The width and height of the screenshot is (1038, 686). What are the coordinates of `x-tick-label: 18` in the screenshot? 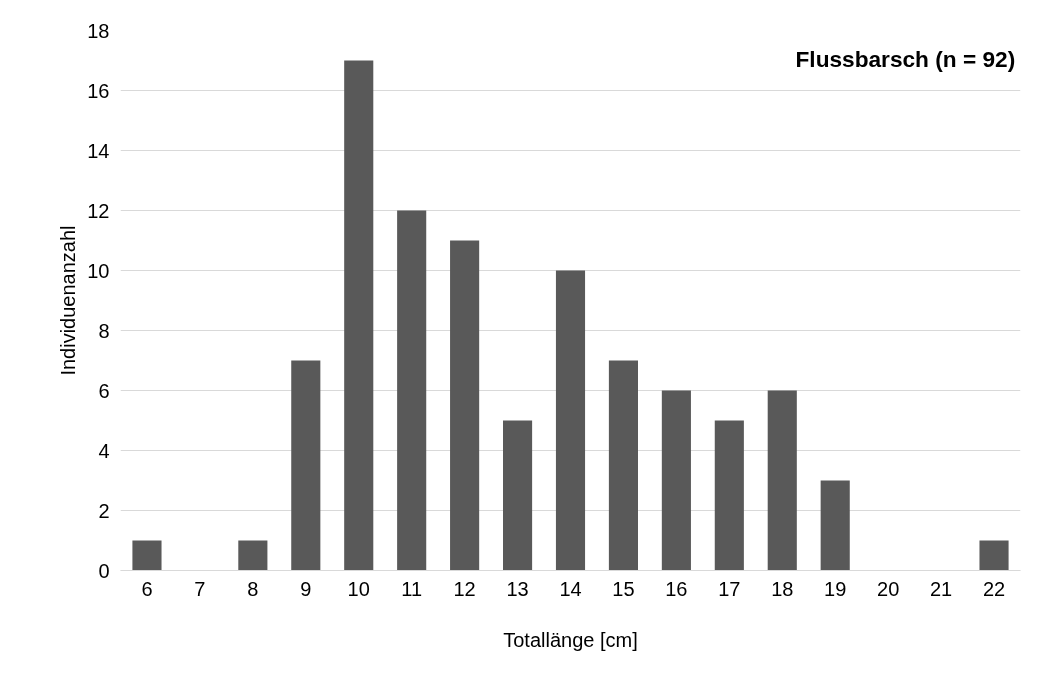 It's located at (782, 588).